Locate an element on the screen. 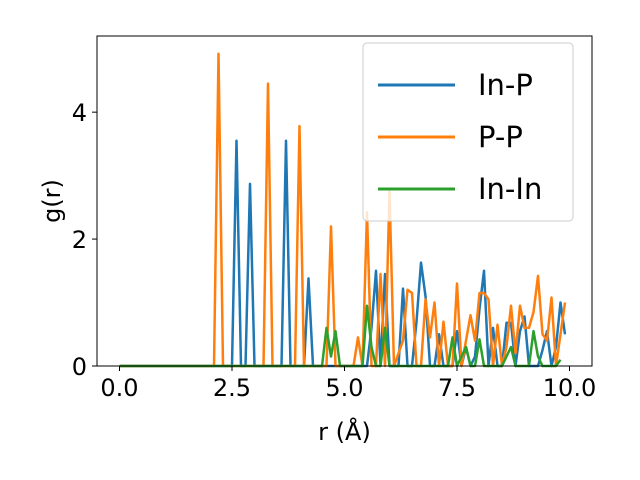 The height and width of the screenshot is (480, 640). x-tick-label: 7.5 is located at coordinates (457, 388).